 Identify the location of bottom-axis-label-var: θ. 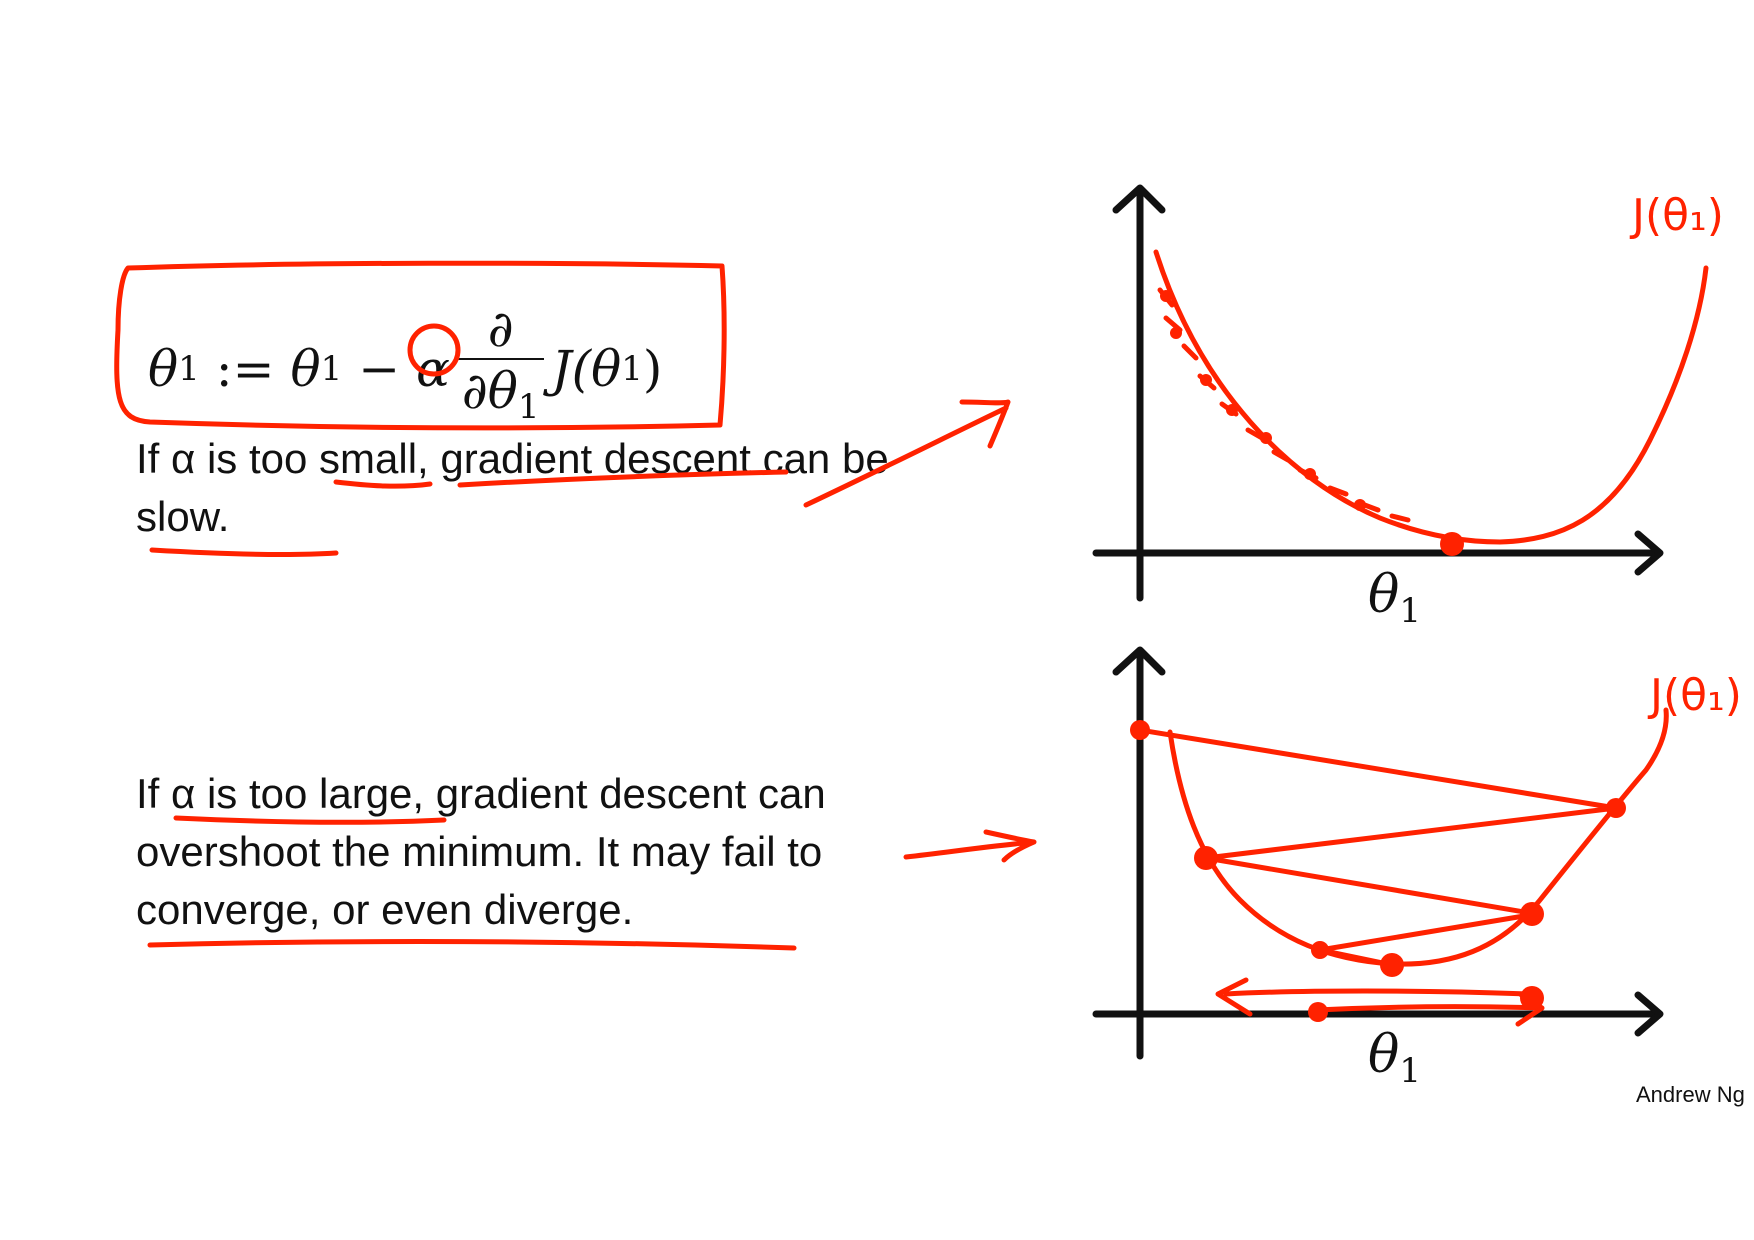
(1384, 1055).